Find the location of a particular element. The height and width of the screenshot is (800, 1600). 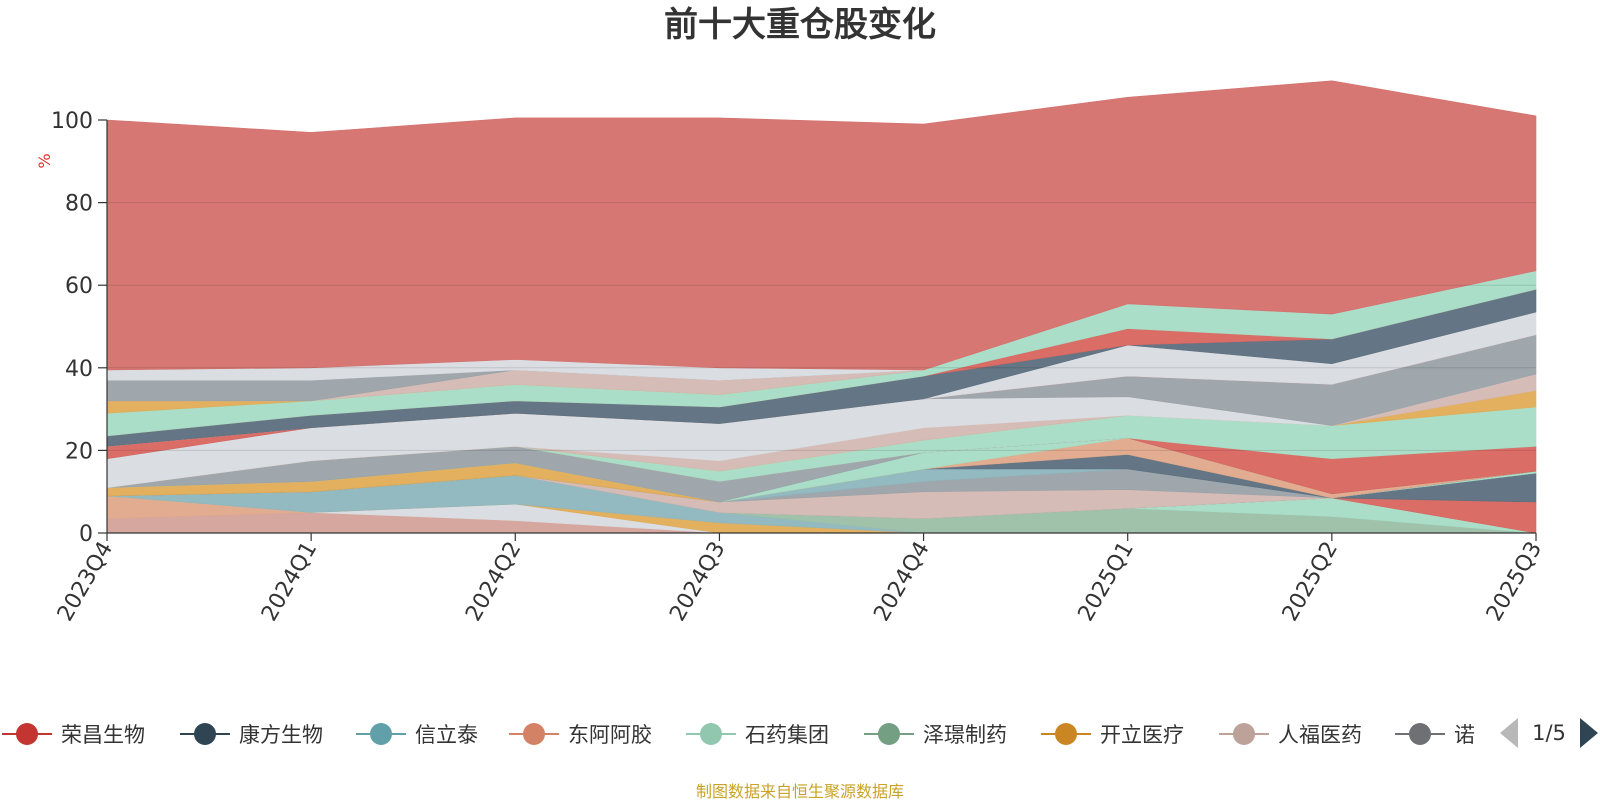

legend: 荣昌生物 康方生物 信立泰 东阿阿胶 石药集团 泽璟制药 开立医疗 人福医药 诺 is located at coordinates (738, 735).